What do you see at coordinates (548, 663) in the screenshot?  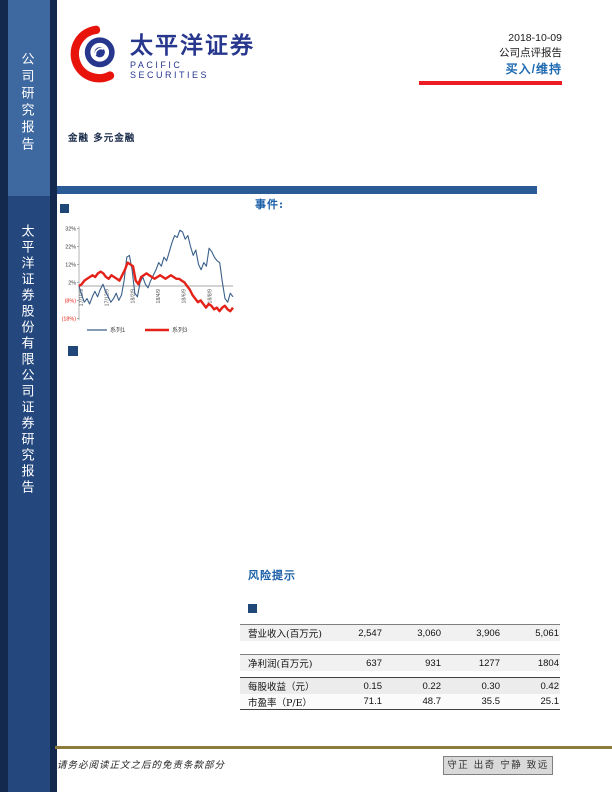 I see `table-cell-value: 1804` at bounding box center [548, 663].